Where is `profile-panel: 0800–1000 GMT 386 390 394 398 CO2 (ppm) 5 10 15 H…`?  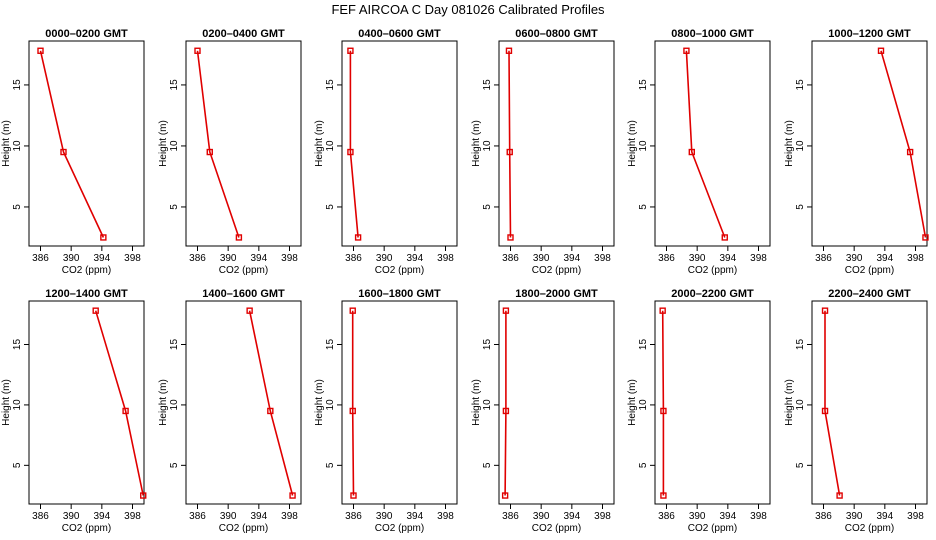
profile-panel: 0800–1000 GMT 386 390 394 398 CO2 (ppm) 5 10 15 H… is located at coordinates (699, 152).